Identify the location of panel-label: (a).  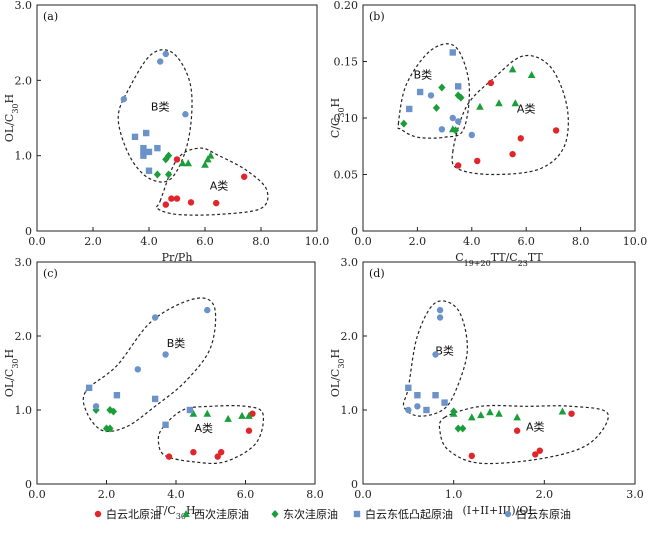
(50, 16).